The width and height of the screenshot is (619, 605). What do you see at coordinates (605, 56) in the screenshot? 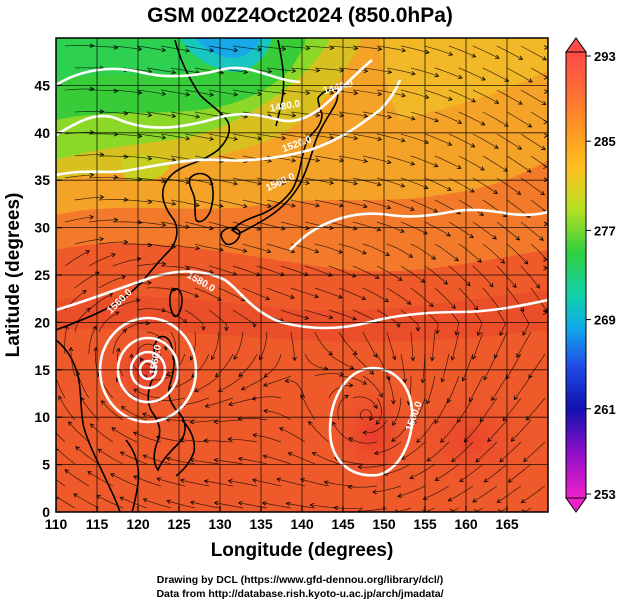
I see `colorbar-tick-label: 293` at bounding box center [605, 56].